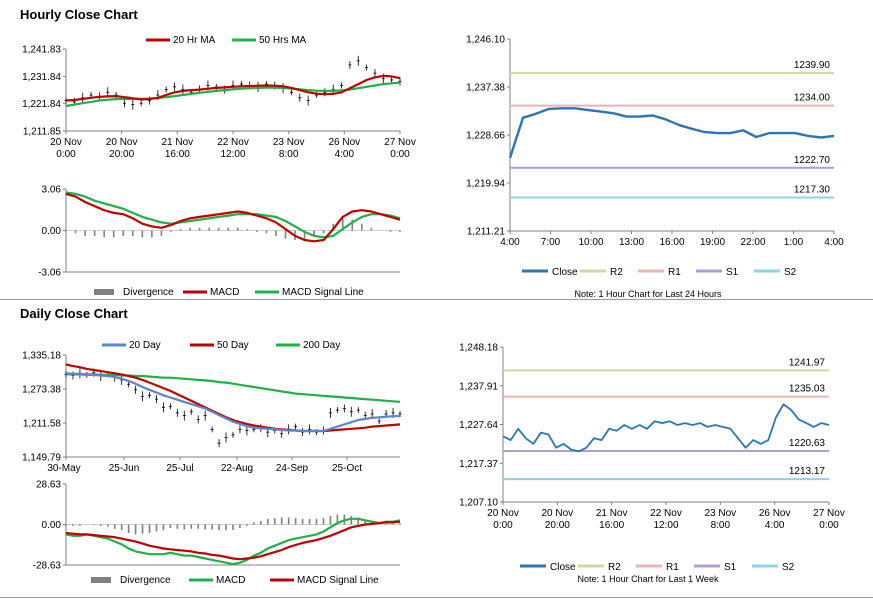 This screenshot has width=873, height=601. What do you see at coordinates (563, 567) in the screenshot?
I see `5-legend-label: Close` at bounding box center [563, 567].